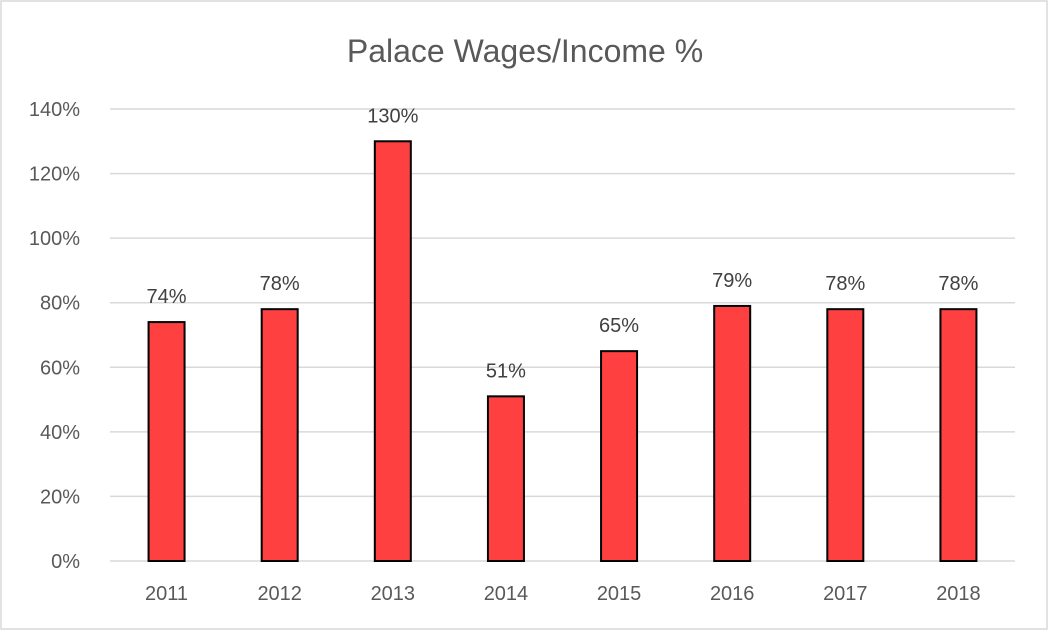  What do you see at coordinates (619, 326) in the screenshot?
I see `data-label: 65%` at bounding box center [619, 326].